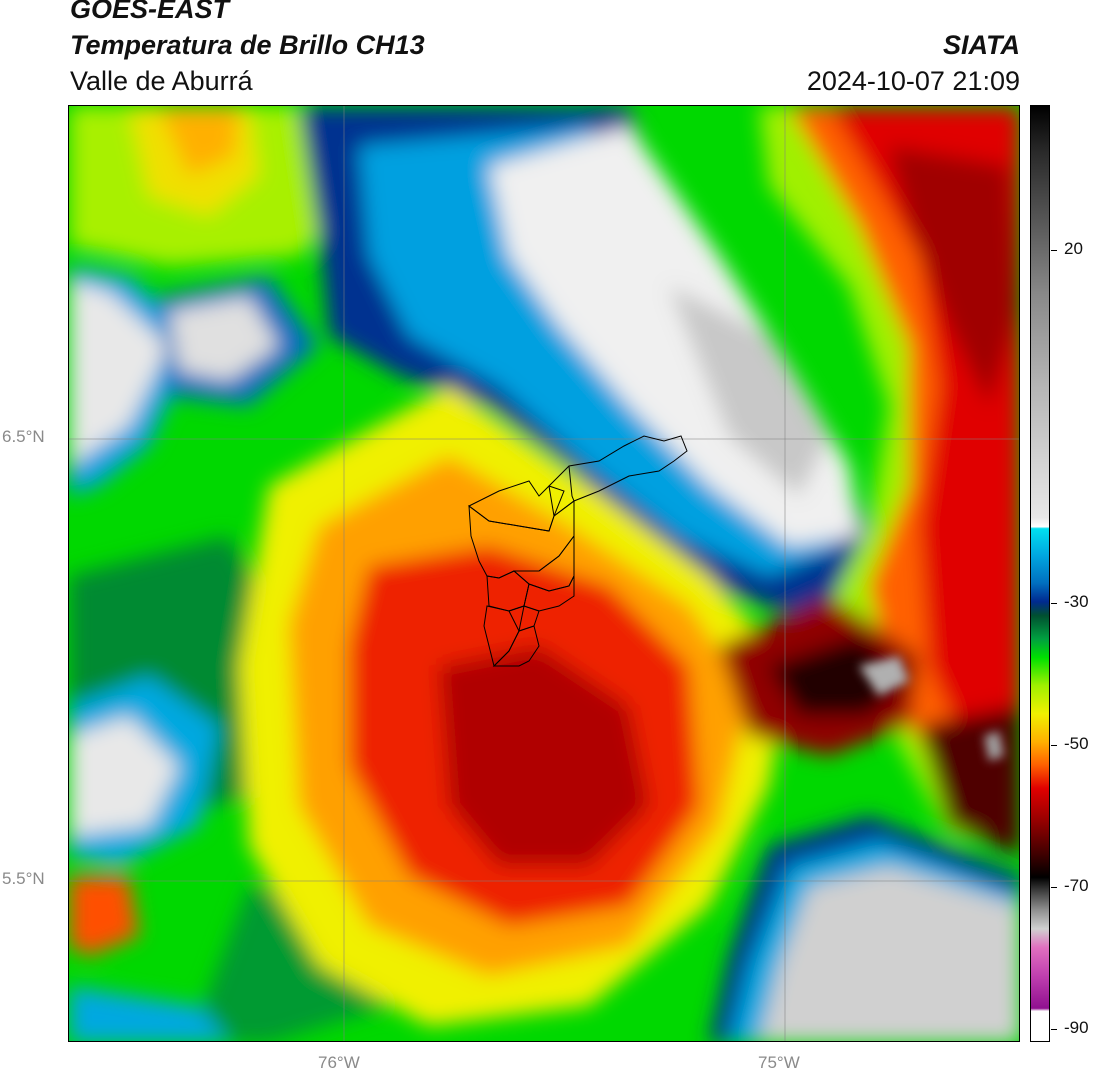  What do you see at coordinates (578, 551) in the screenshot?
I see `municipality-outlines` at bounding box center [578, 551].